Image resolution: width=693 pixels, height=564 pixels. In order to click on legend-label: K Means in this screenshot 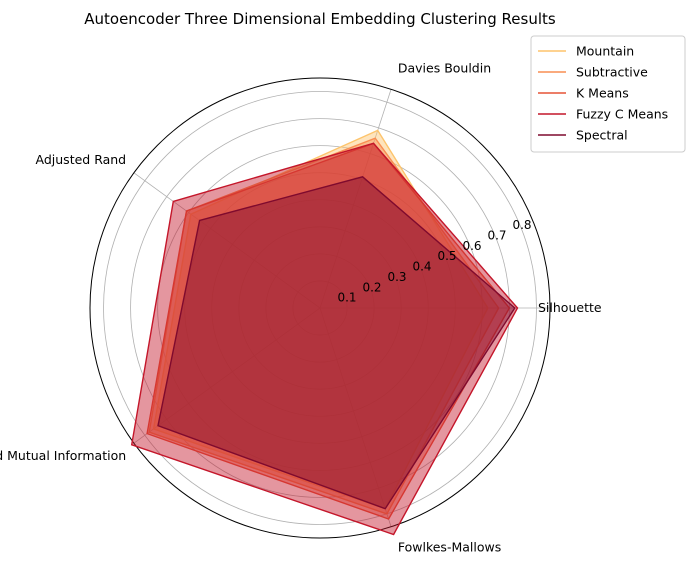, I will do `click(602, 93)`.